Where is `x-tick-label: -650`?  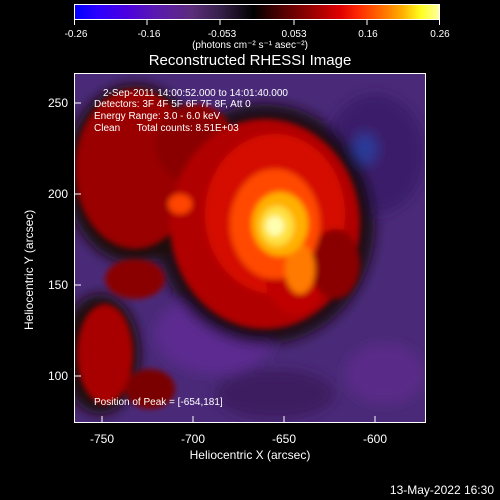 x-tick-label: -650 is located at coordinates (284, 439).